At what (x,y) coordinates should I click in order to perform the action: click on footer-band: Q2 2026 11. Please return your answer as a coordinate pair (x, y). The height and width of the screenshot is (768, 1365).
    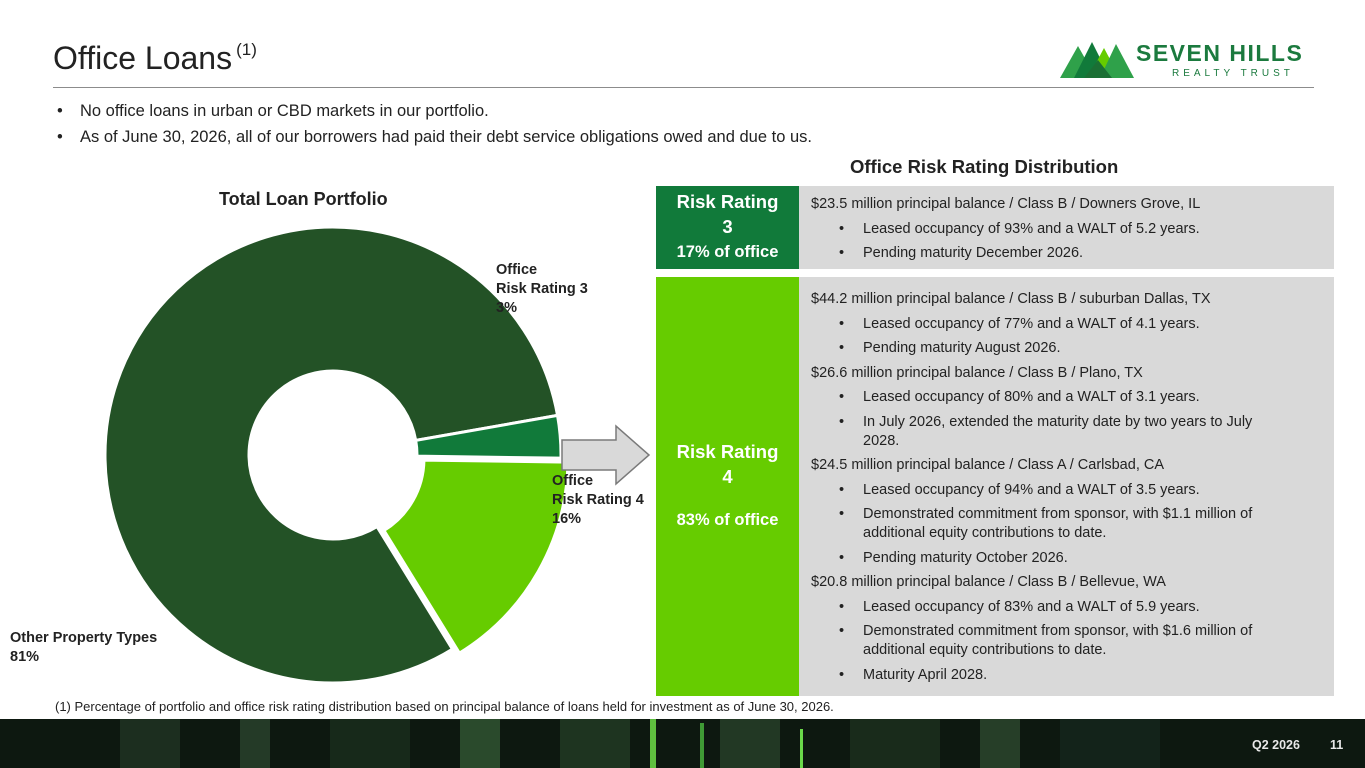
    Looking at the image, I should click on (682, 743).